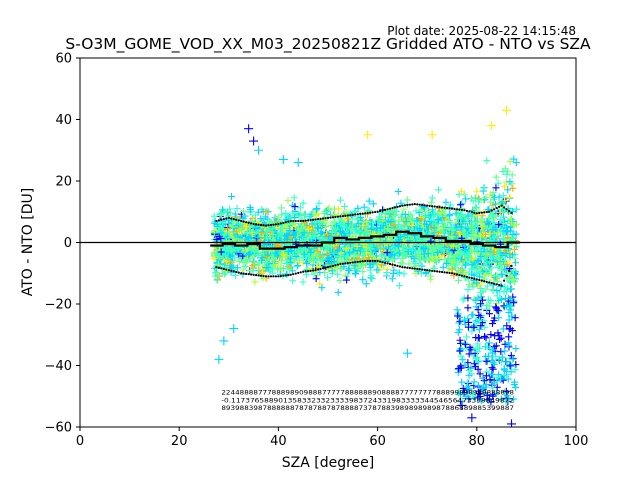  I want to click on x-tick-label: 20, so click(179, 441).